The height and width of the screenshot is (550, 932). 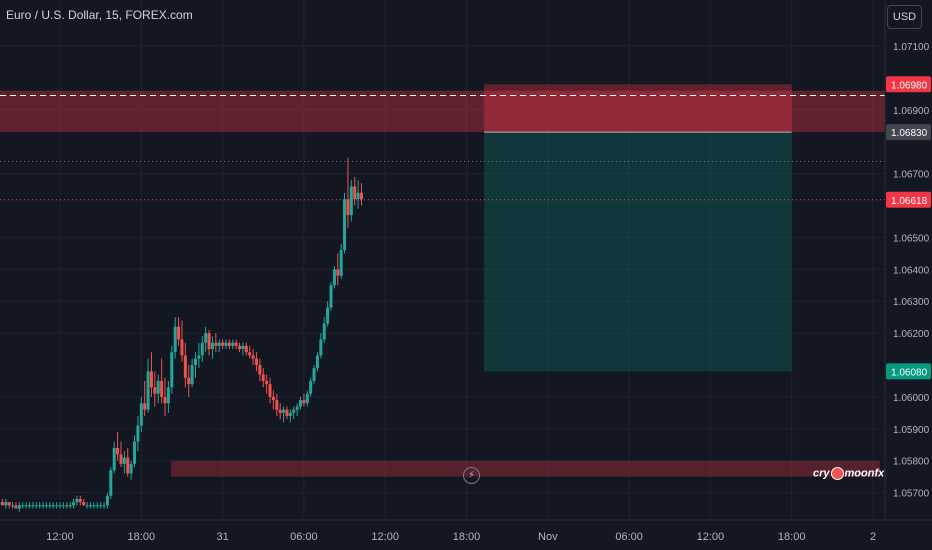 I want to click on x-tick-label: 06:00, so click(x=629, y=537).